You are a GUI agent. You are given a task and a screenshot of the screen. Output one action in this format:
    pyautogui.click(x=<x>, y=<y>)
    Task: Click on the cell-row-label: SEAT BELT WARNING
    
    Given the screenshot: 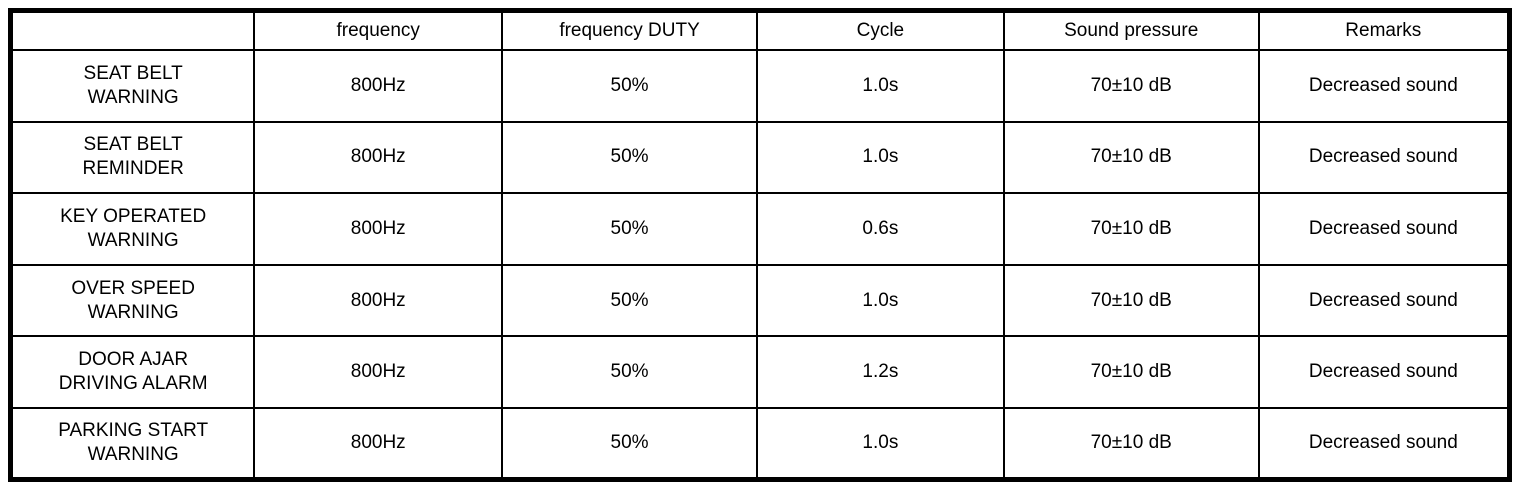 What is the action you would take?
    pyautogui.click(x=132, y=86)
    